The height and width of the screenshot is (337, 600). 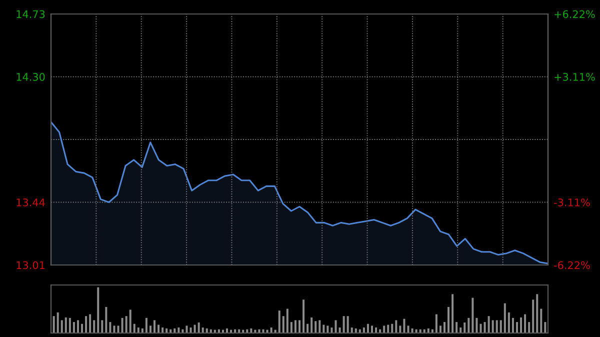 What do you see at coordinates (30, 76) in the screenshot?
I see `y-tick-label: 14.30` at bounding box center [30, 76].